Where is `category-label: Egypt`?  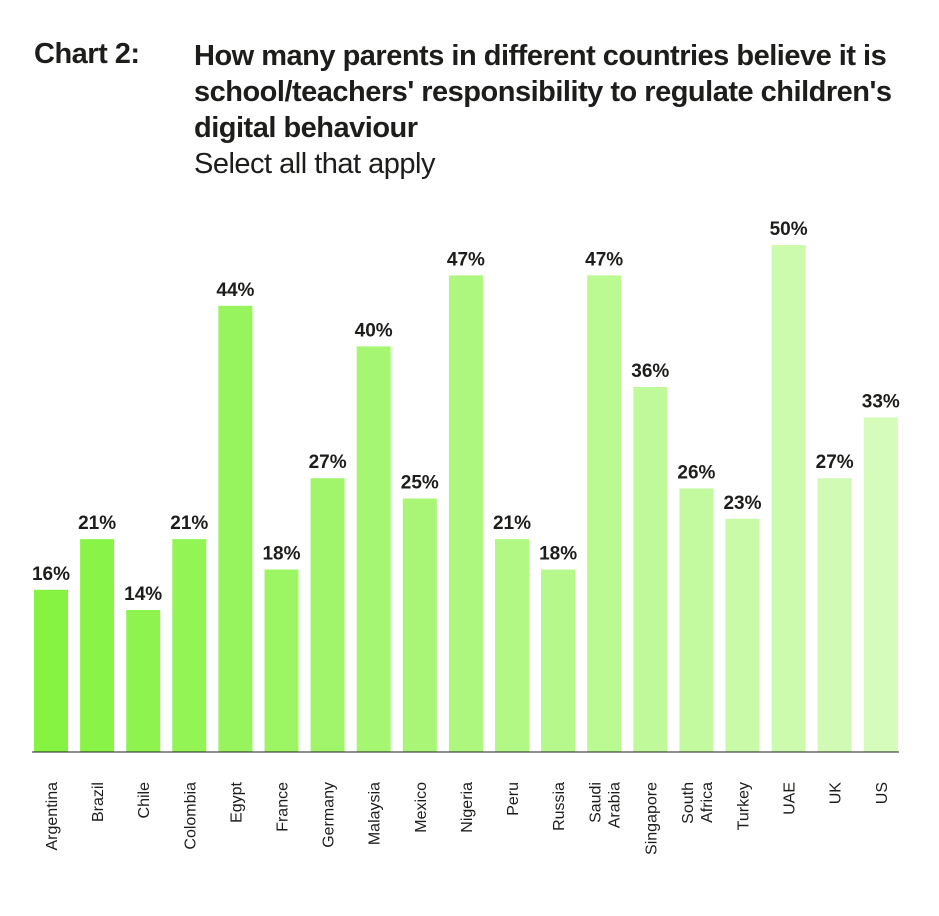
category-label: Egypt is located at coordinates (236, 801).